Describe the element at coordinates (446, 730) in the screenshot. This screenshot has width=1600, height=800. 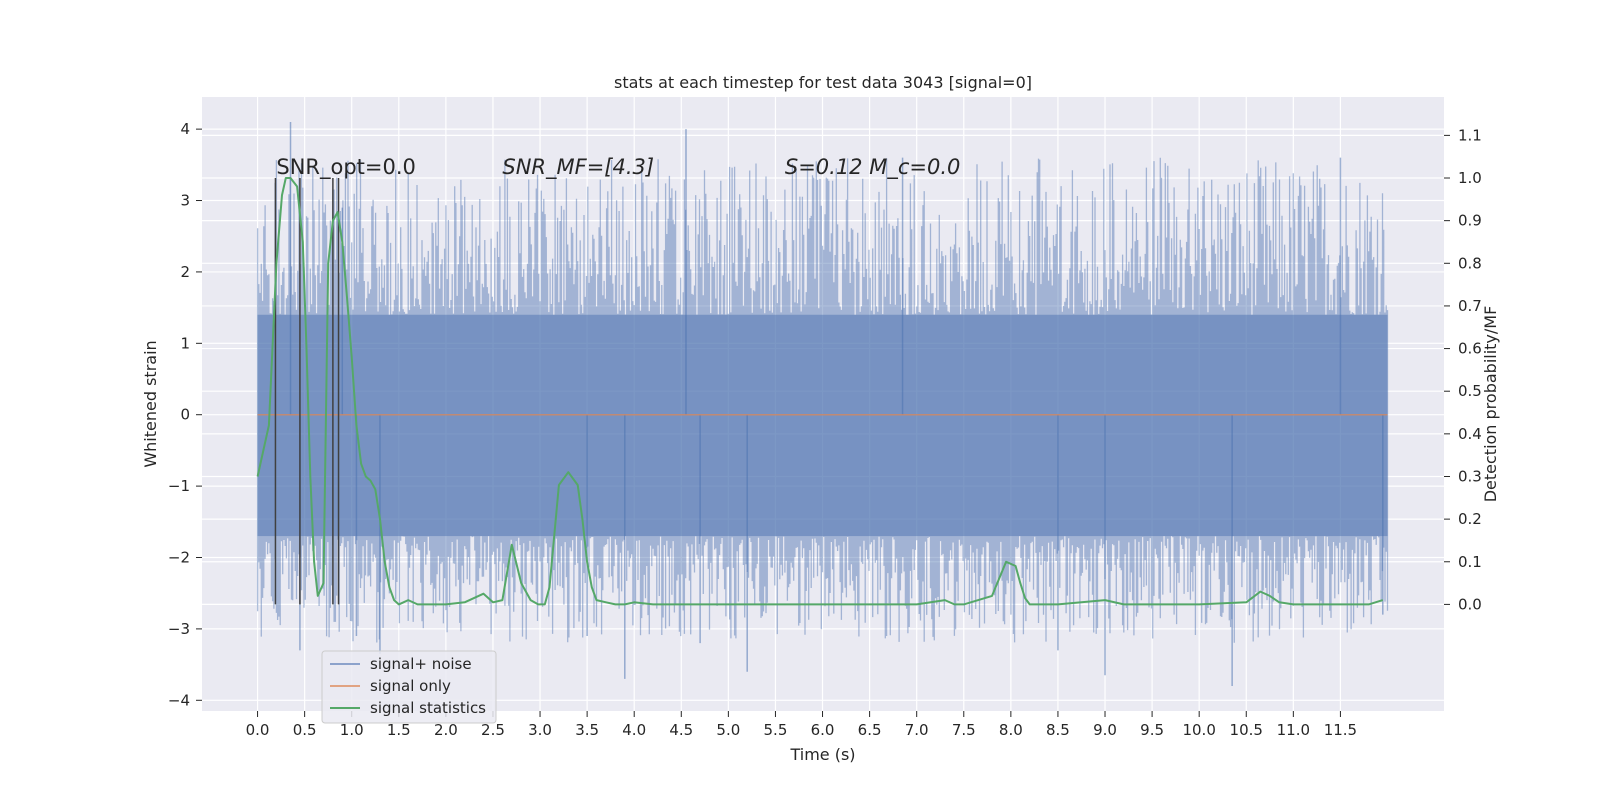
I see `x-tick-label-4: 2.0` at that location.